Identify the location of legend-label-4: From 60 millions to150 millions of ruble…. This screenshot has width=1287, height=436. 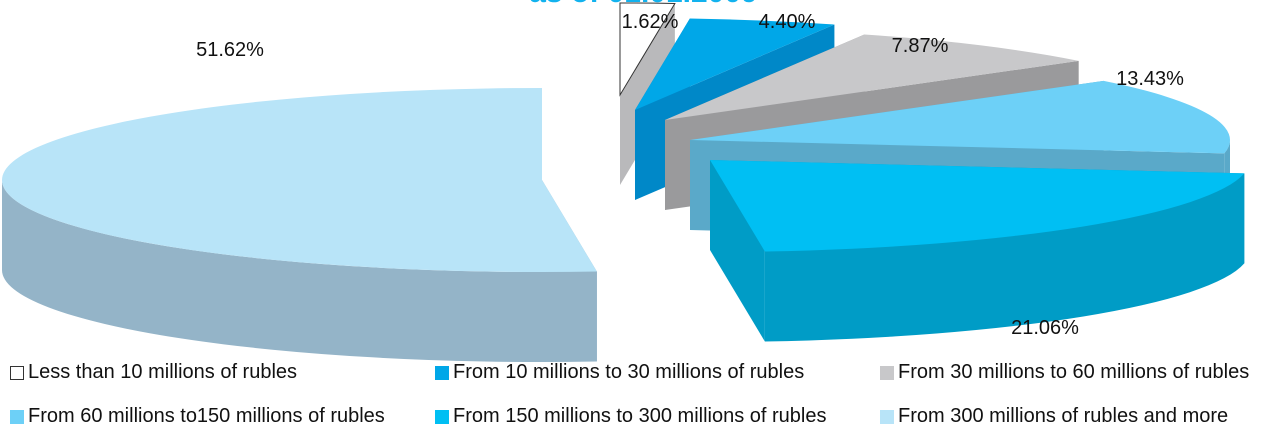
(206, 416).